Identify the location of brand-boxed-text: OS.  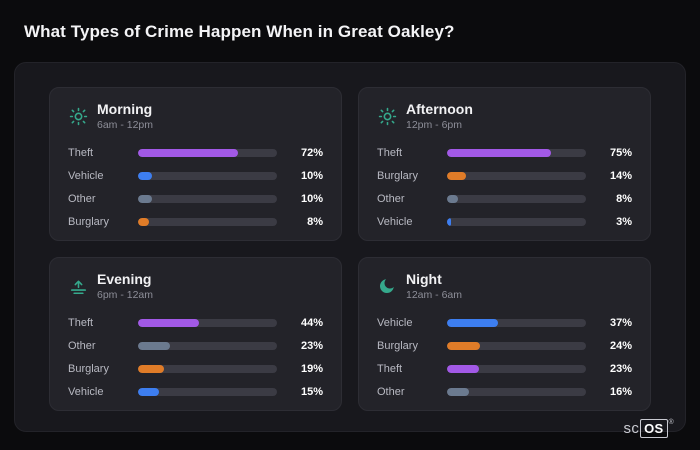
(654, 428).